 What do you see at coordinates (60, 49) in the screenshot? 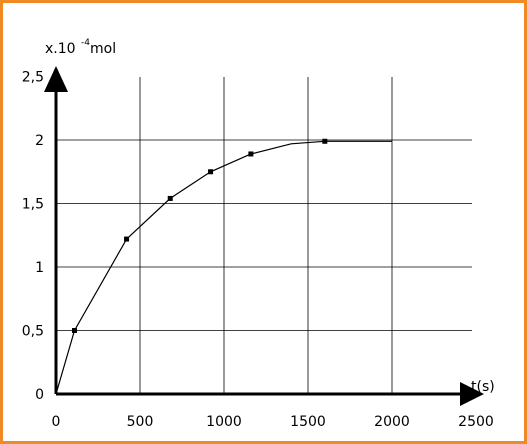
I see `y-axis-label-prefix: x.10` at bounding box center [60, 49].